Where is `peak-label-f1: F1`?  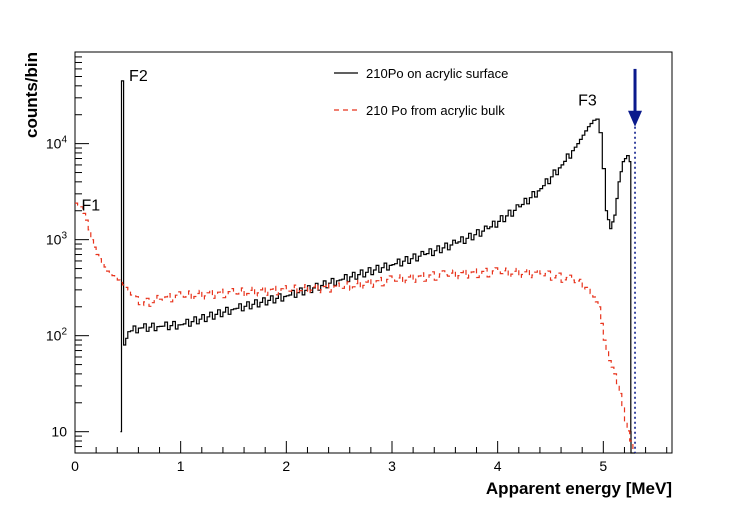 peak-label-f1: F1 is located at coordinates (91, 206).